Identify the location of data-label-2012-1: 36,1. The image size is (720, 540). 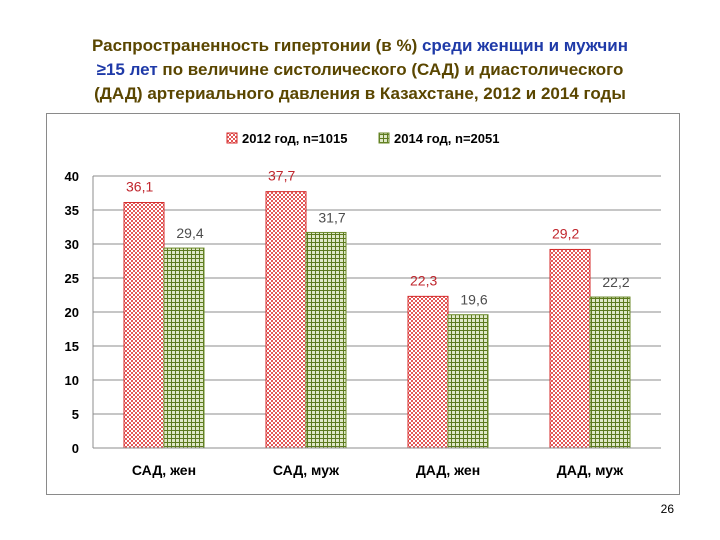
(139, 187).